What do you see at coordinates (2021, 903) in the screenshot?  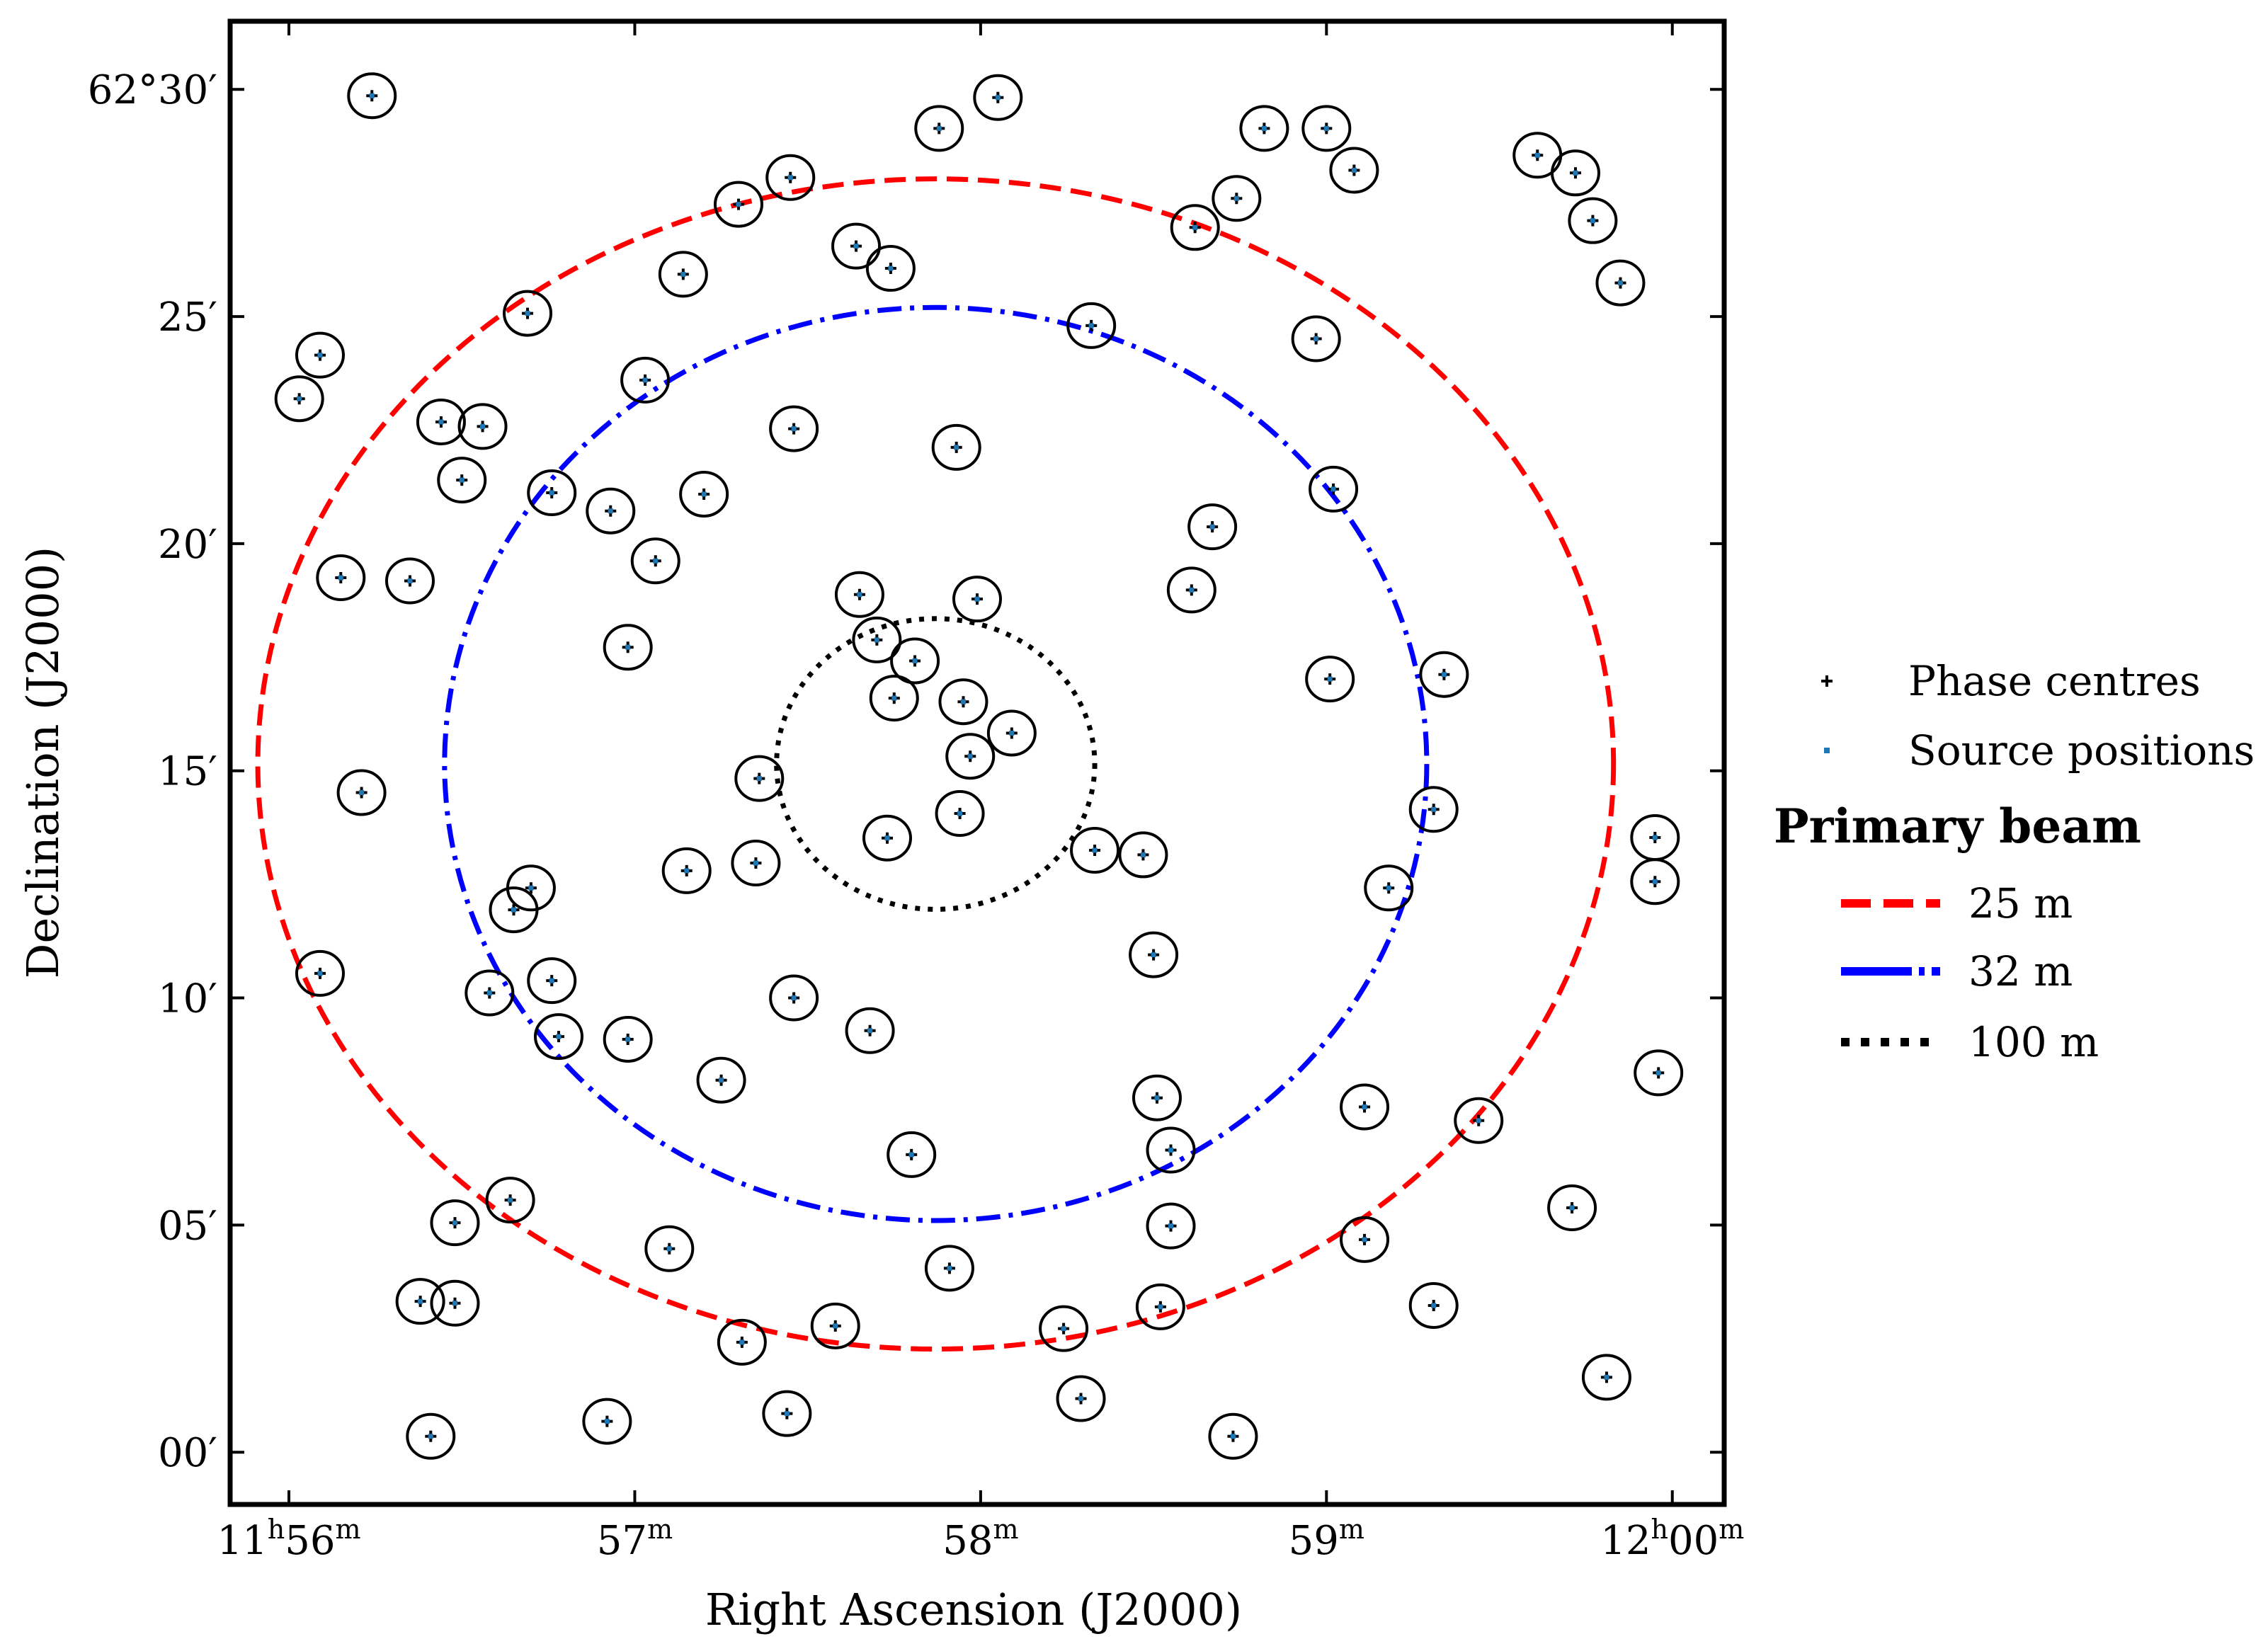 I see `legend-beam-label: 25 m` at bounding box center [2021, 903].